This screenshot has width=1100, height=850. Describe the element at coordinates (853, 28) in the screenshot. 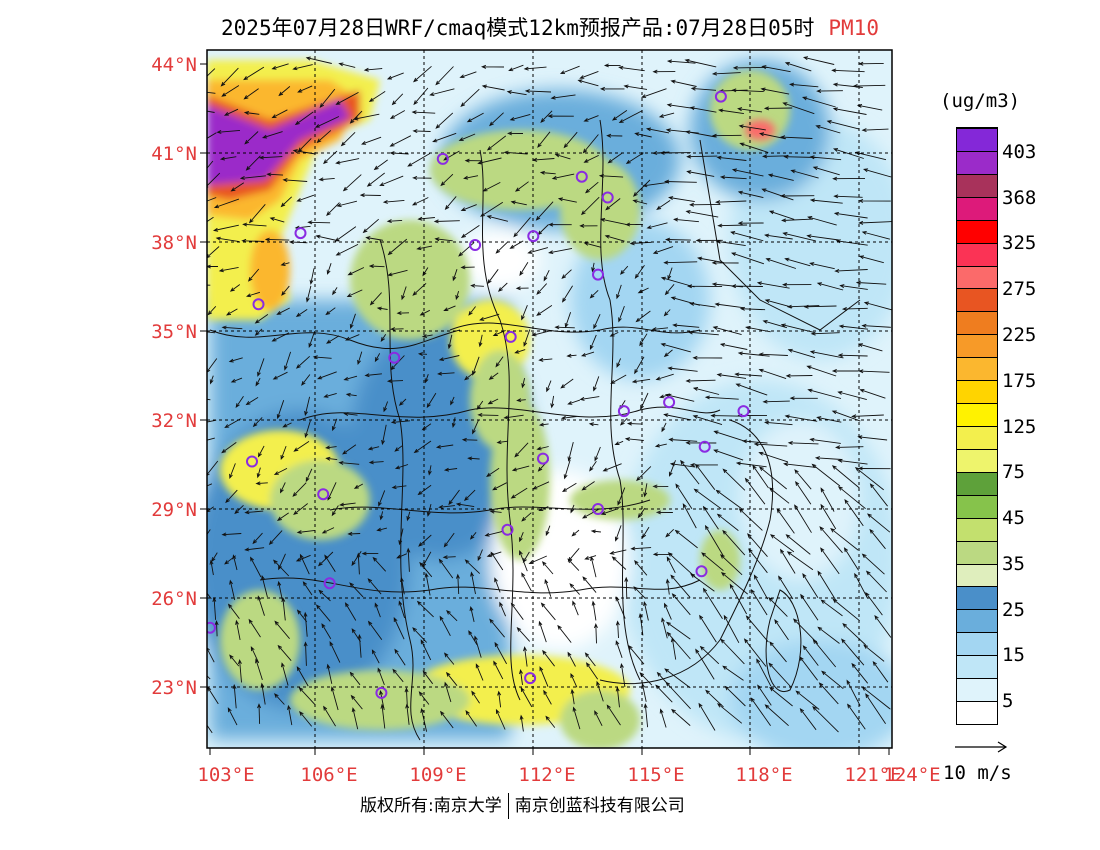

I see `title-variable: PM10` at that location.